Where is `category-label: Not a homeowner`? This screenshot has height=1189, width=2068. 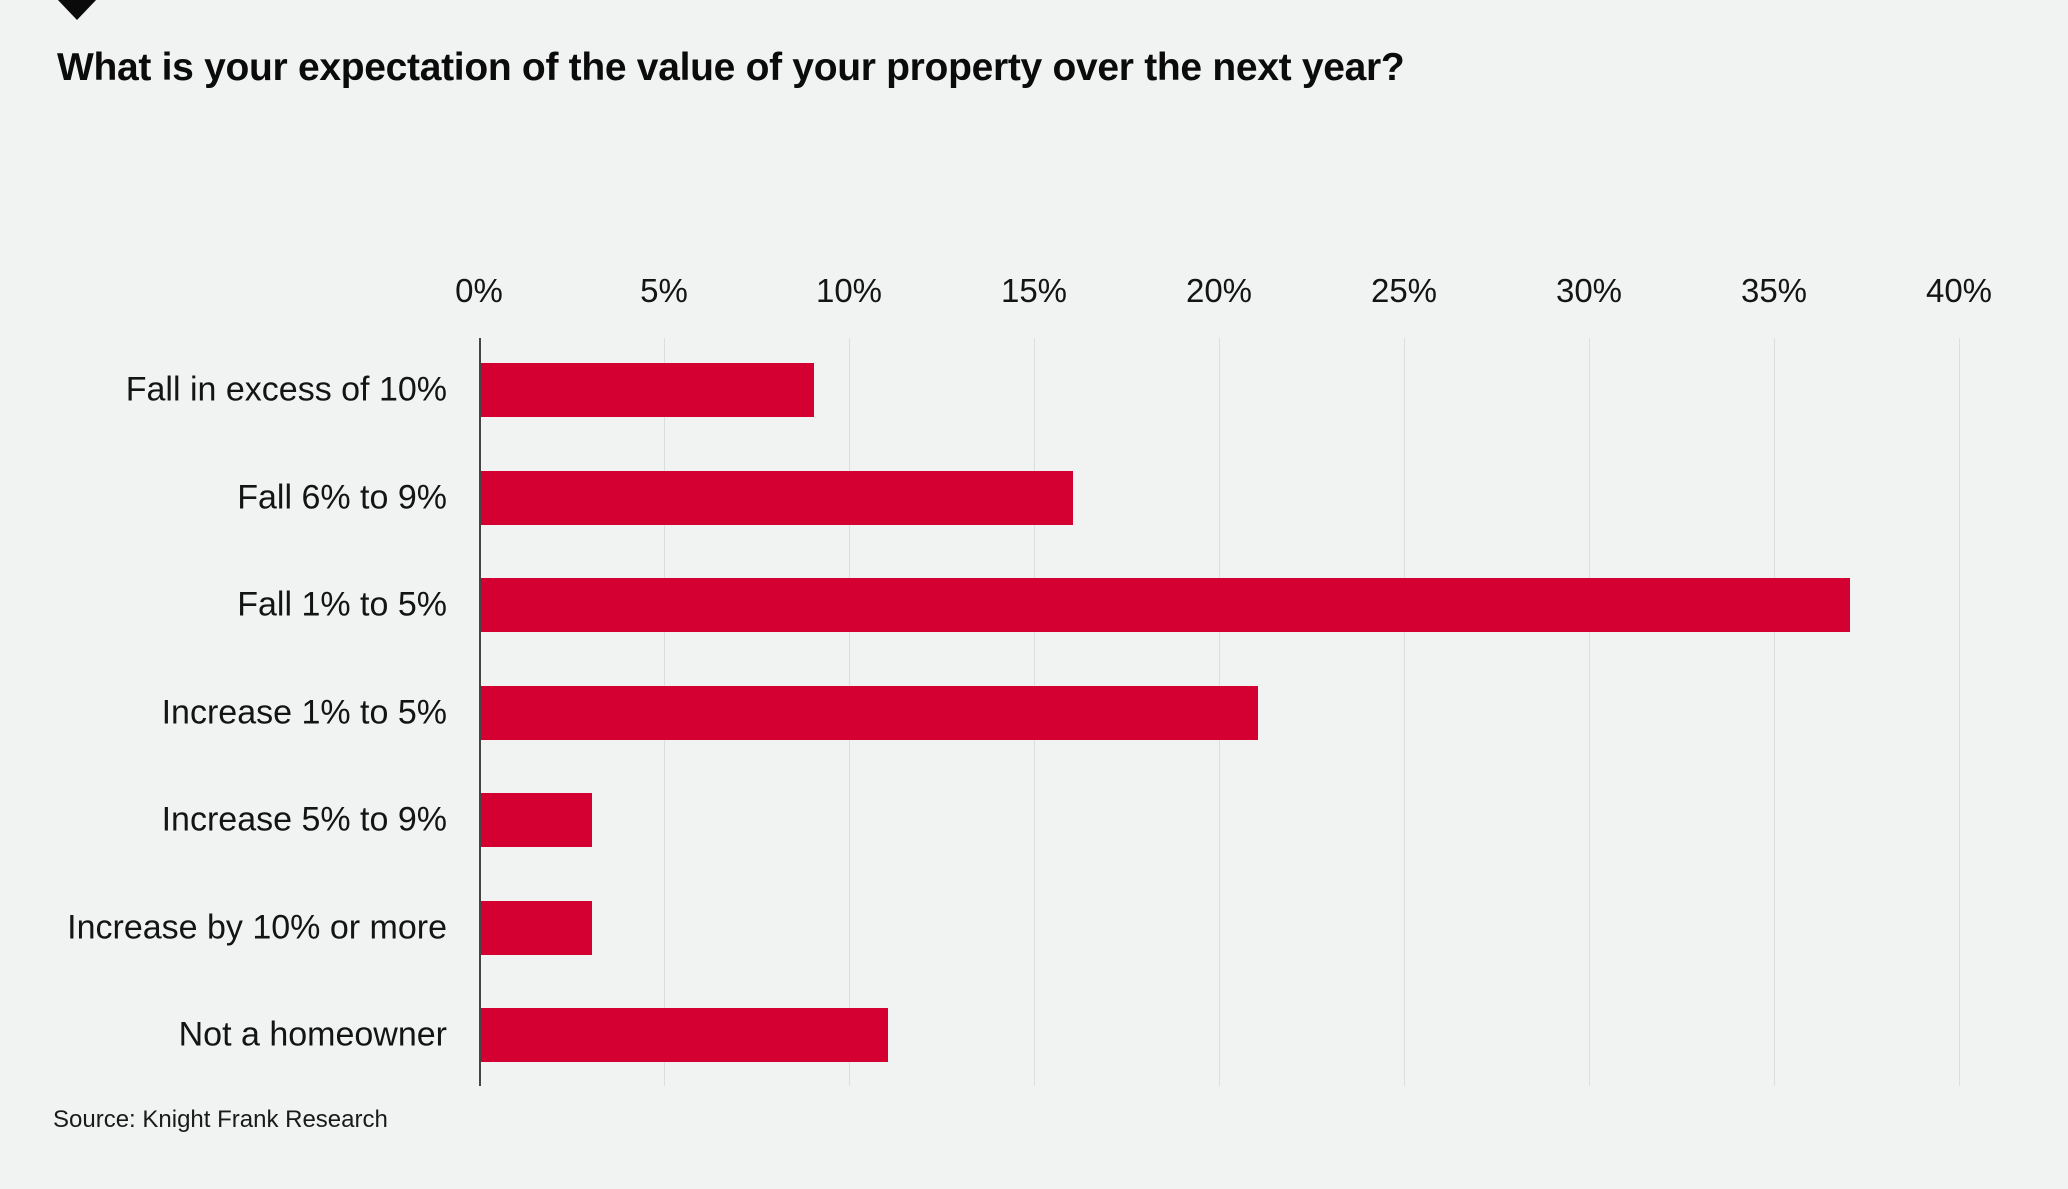
category-label: Not a homeowner is located at coordinates (312, 1034).